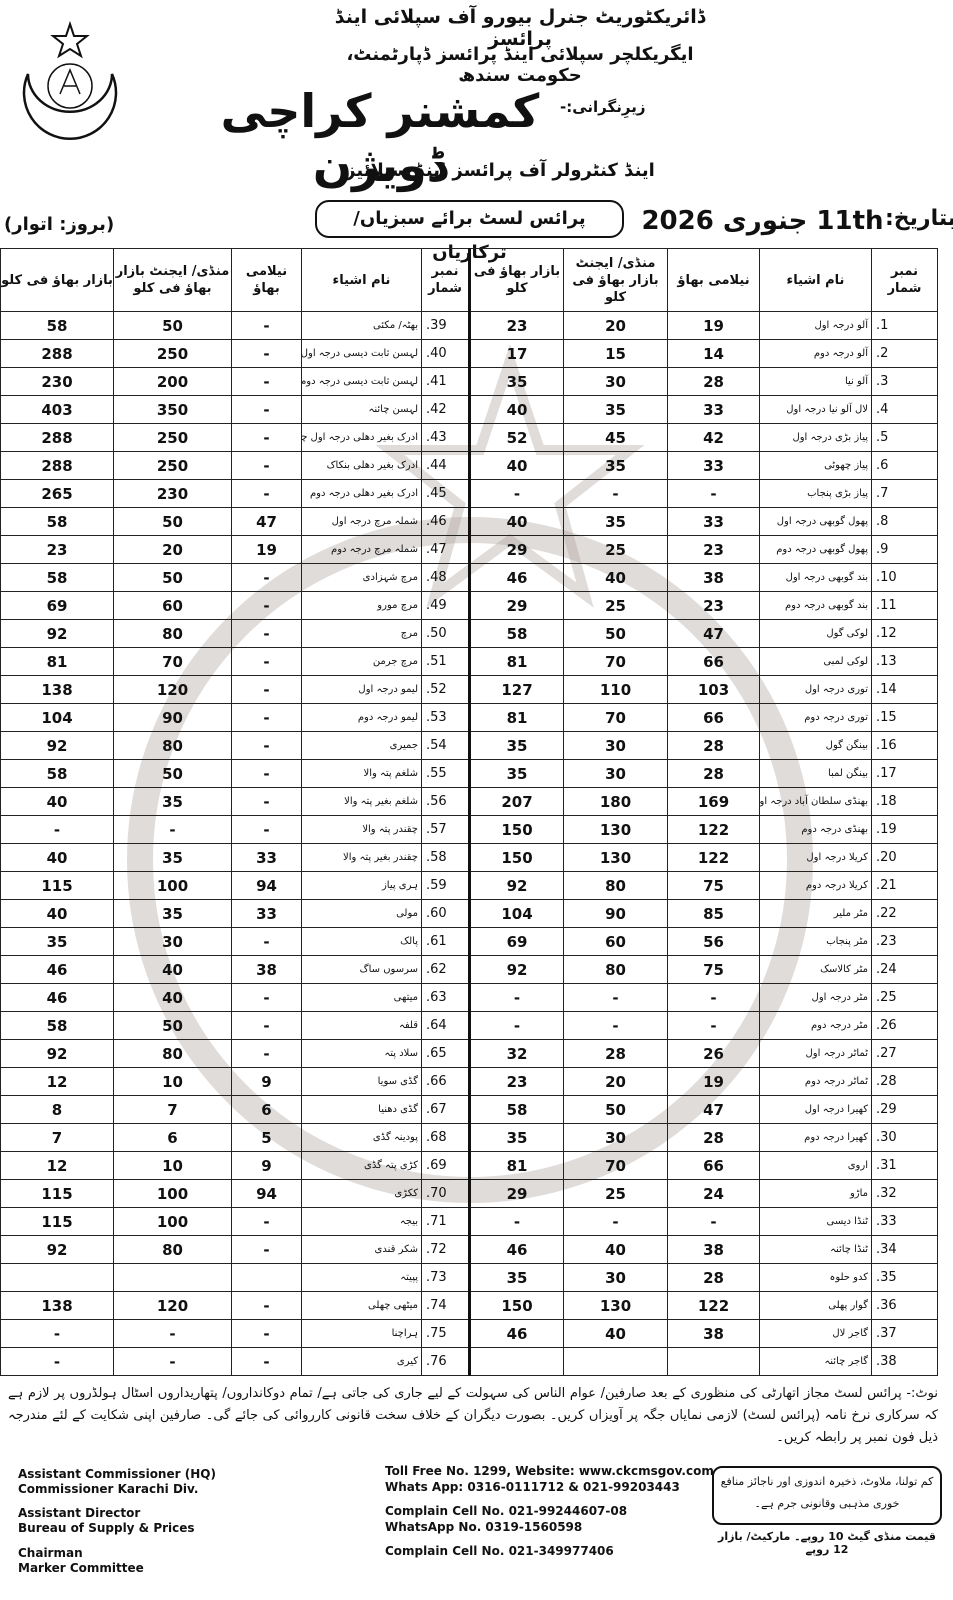 This screenshot has height=1600, width=953. Describe the element at coordinates (713, 1193) in the screenshot. I see `auction-price-cell: 24` at that location.